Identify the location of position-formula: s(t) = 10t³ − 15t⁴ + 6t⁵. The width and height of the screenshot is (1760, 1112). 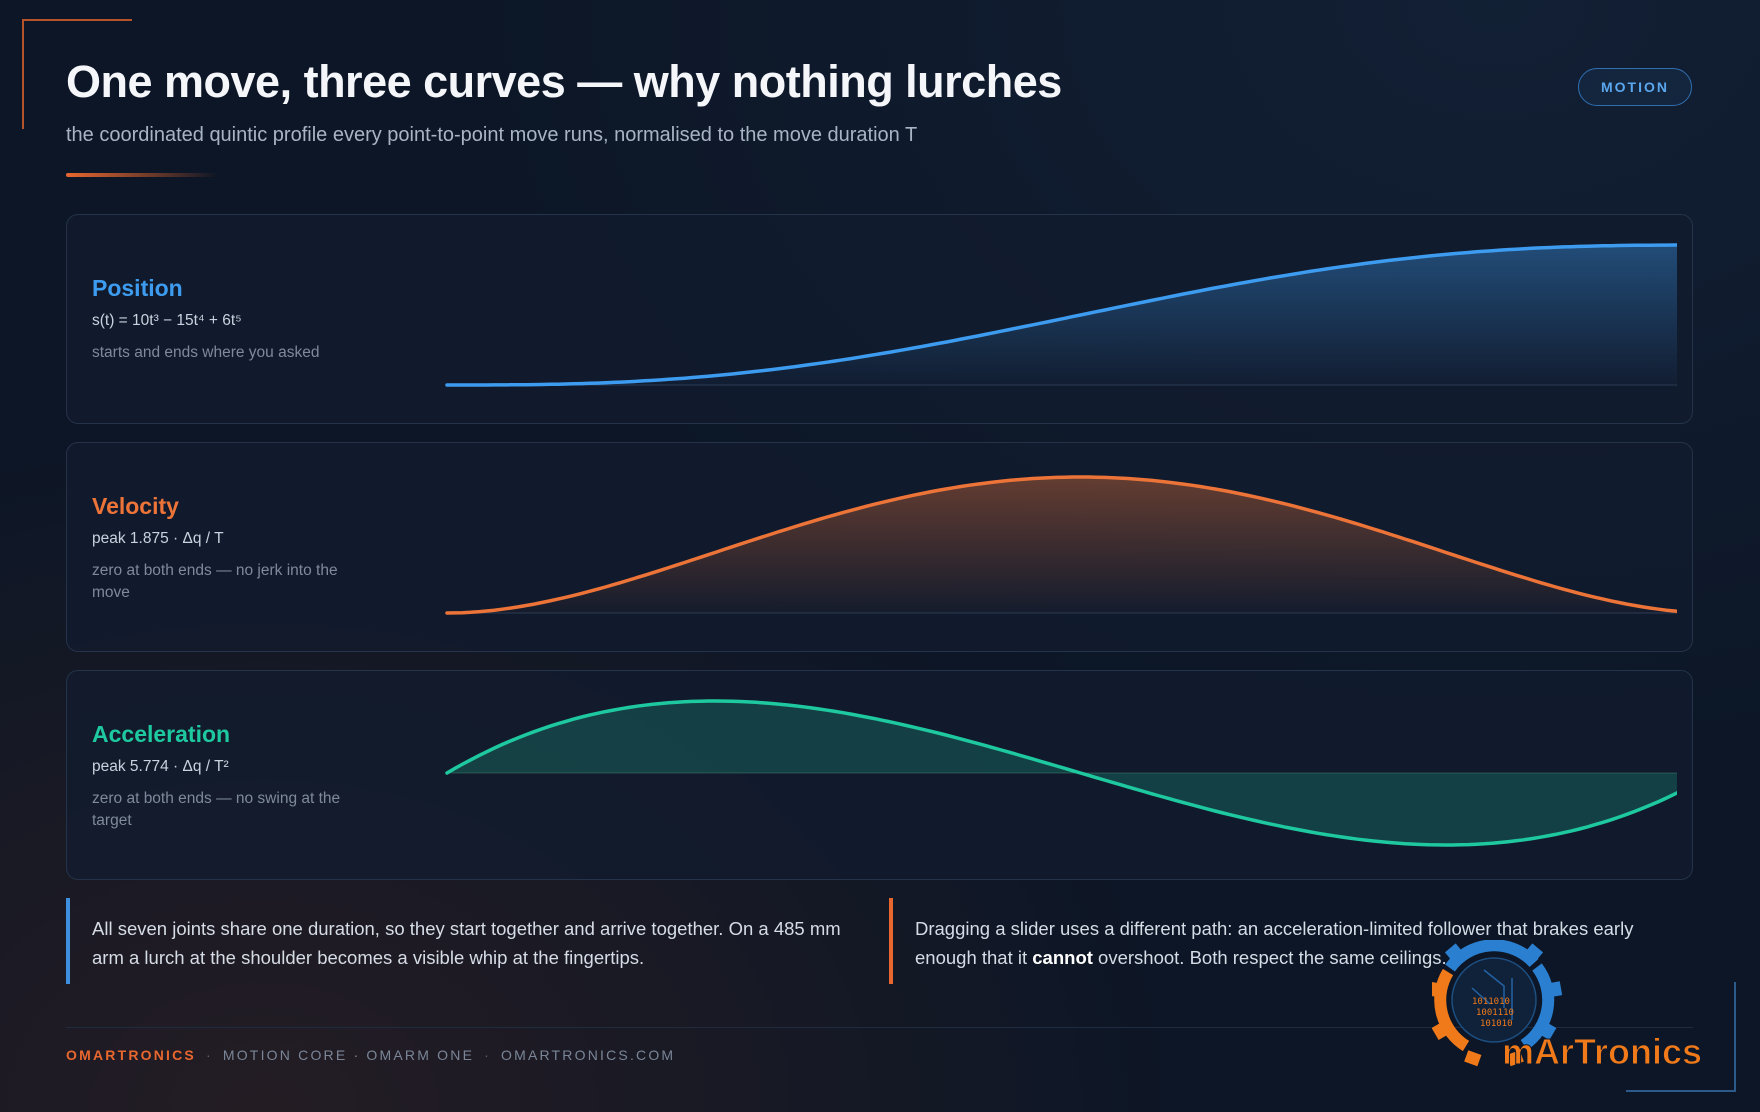
(167, 320).